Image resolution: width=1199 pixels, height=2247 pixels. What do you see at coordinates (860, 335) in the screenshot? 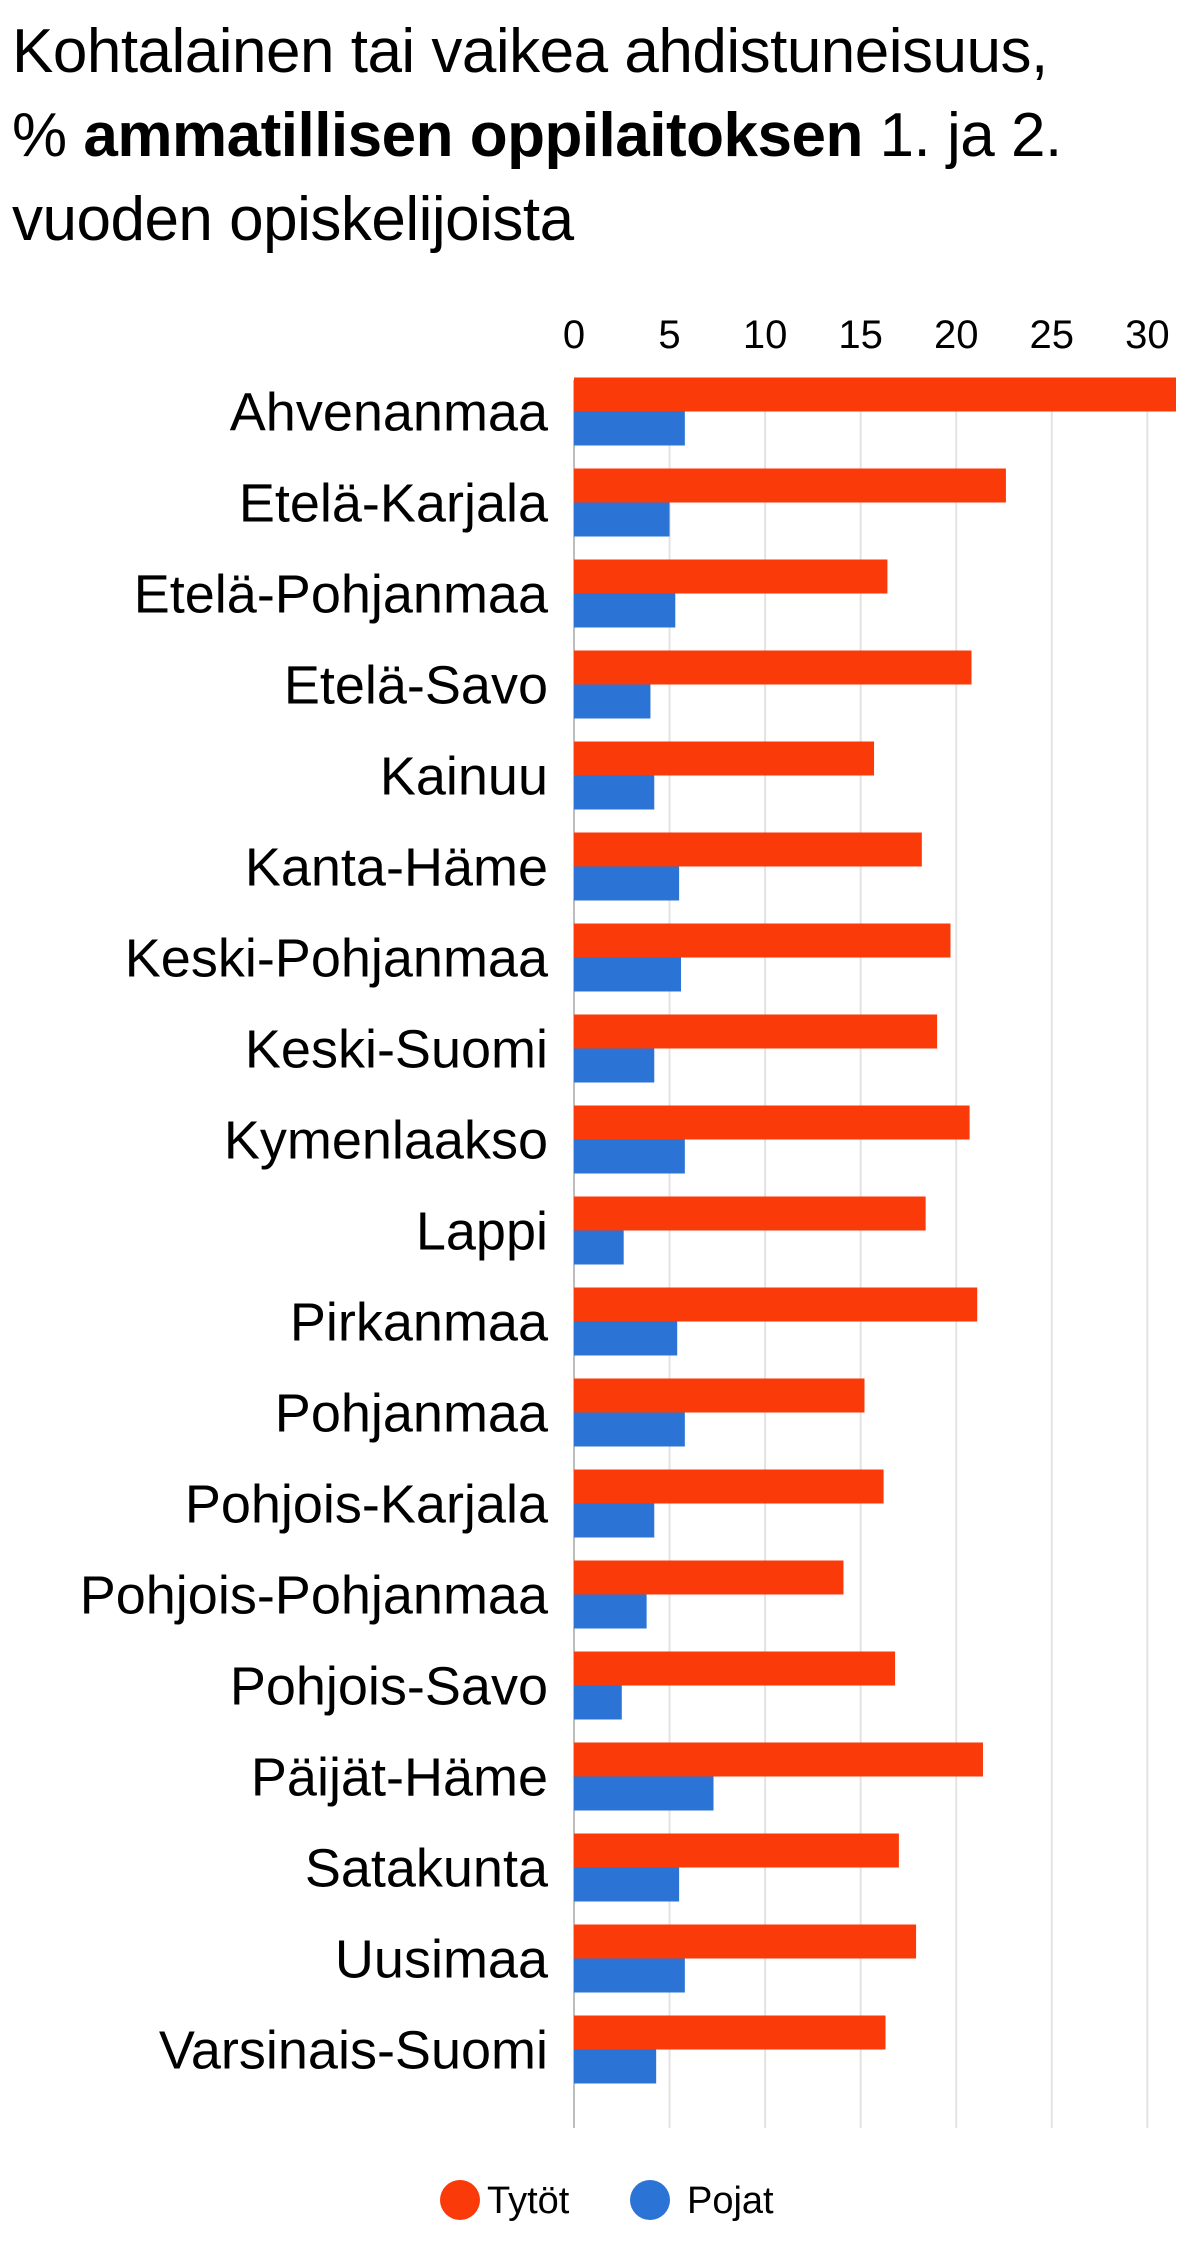
I see `x-tick-label-15: 15` at bounding box center [860, 335].